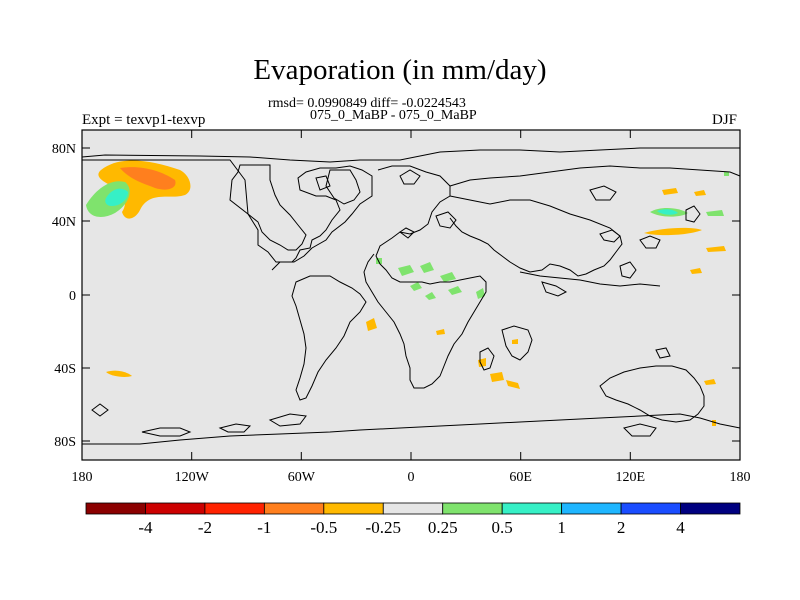  Describe the element at coordinates (562, 528) in the screenshot. I see `colorbar-label: 1` at that location.